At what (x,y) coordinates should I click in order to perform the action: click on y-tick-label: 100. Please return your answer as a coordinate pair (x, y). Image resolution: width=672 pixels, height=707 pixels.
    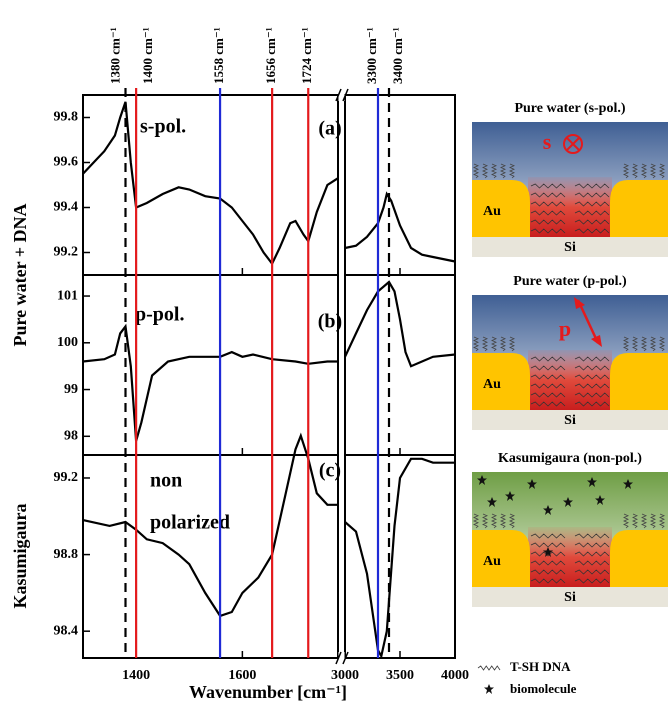
    Looking at the image, I should click on (67, 342).